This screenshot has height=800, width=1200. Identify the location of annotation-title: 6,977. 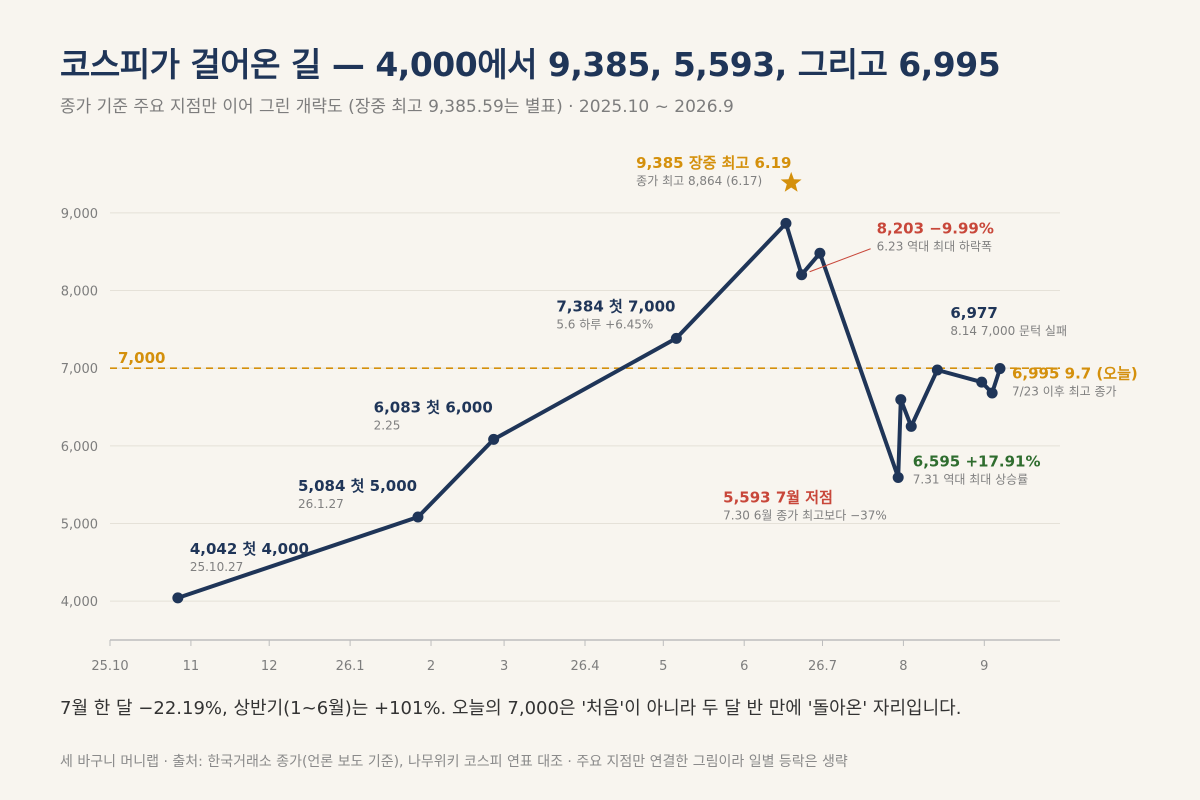
(973, 313).